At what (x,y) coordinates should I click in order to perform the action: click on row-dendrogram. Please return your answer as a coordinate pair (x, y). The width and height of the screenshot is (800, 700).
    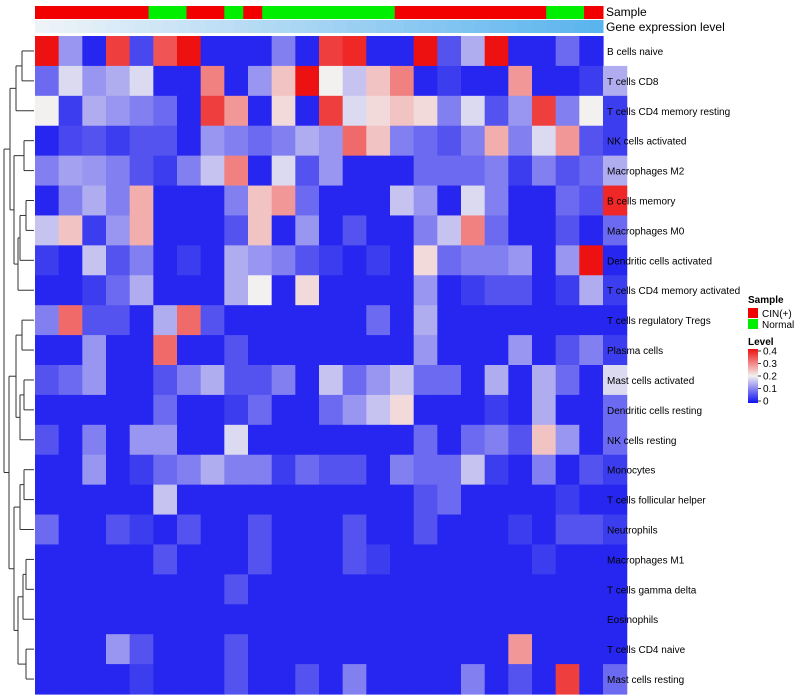
    Looking at the image, I should click on (18, 365).